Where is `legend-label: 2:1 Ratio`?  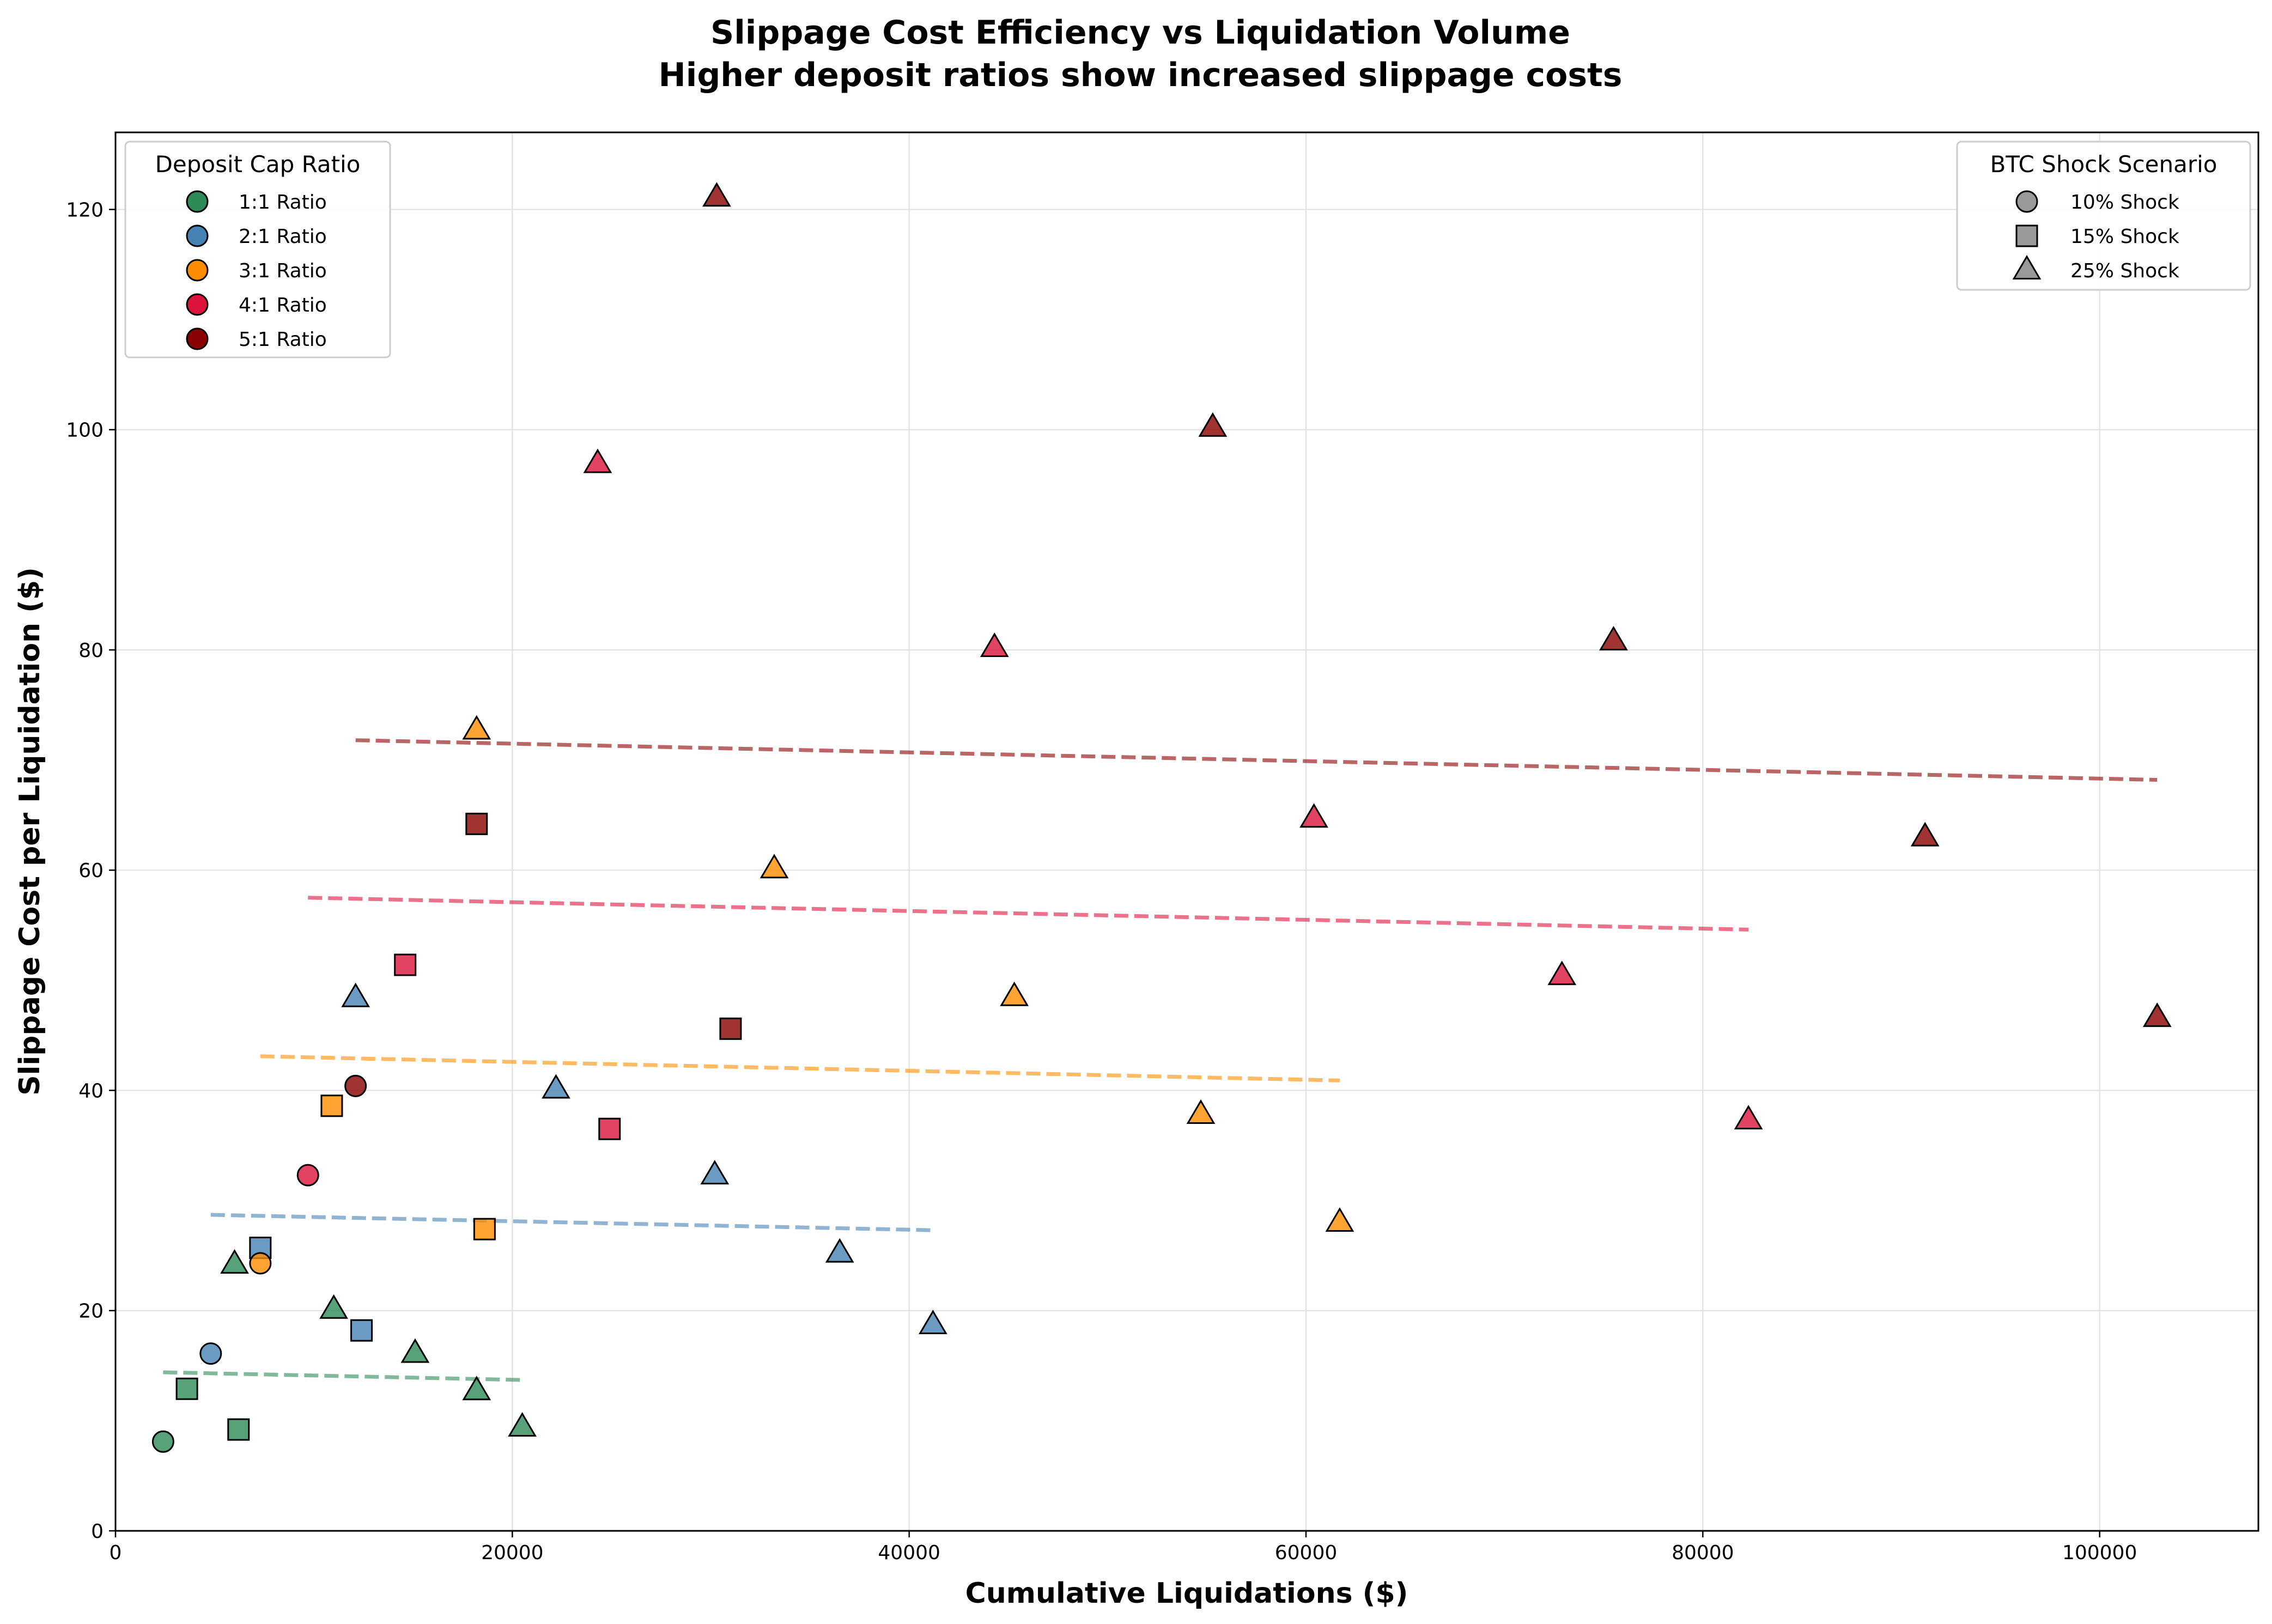 legend-label: 2:1 Ratio is located at coordinates (283, 237).